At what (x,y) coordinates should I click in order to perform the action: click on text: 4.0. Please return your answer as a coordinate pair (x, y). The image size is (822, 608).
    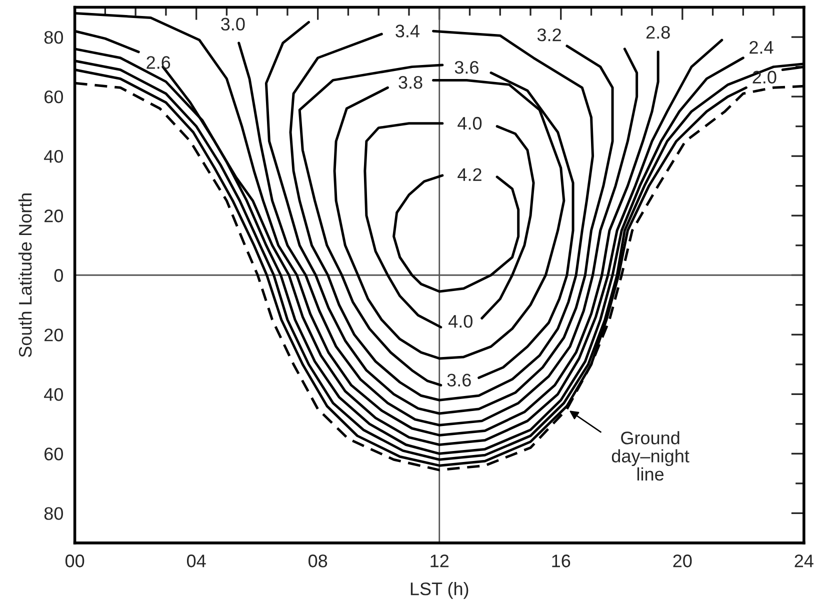
    Looking at the image, I should click on (470, 123).